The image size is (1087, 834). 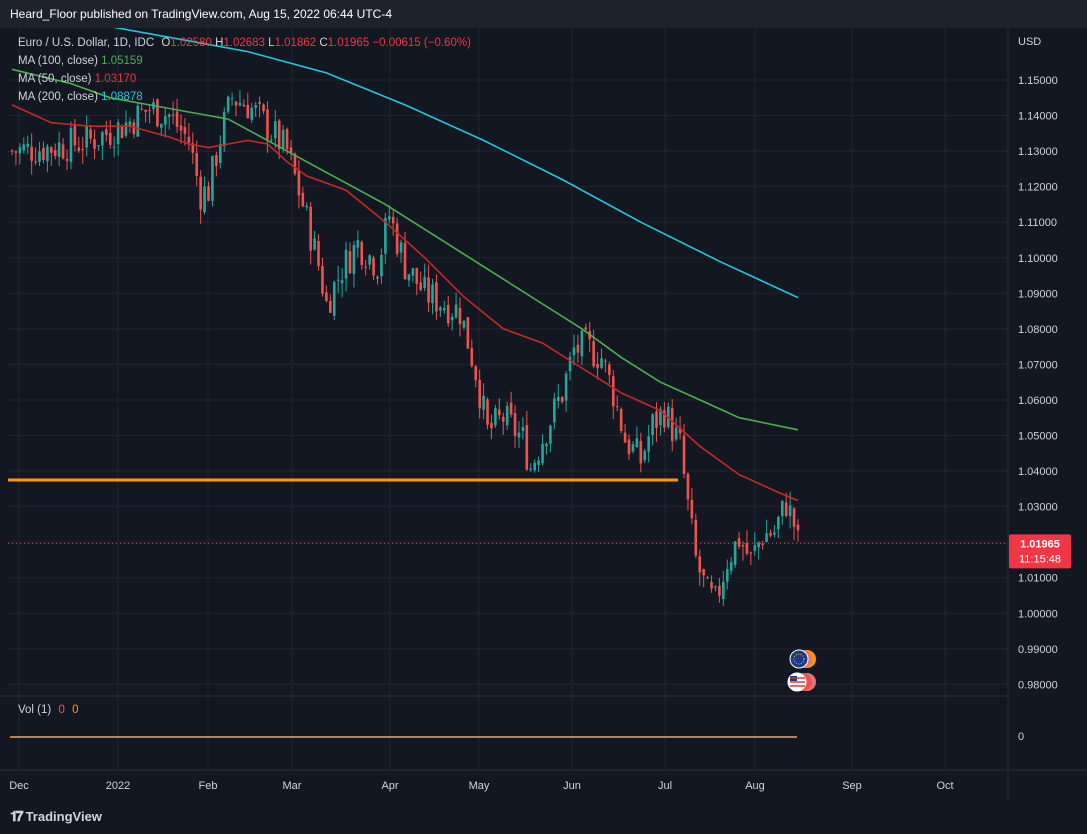 I want to click on ma200-row: MA (200, close) 1.08878, so click(x=244, y=97).